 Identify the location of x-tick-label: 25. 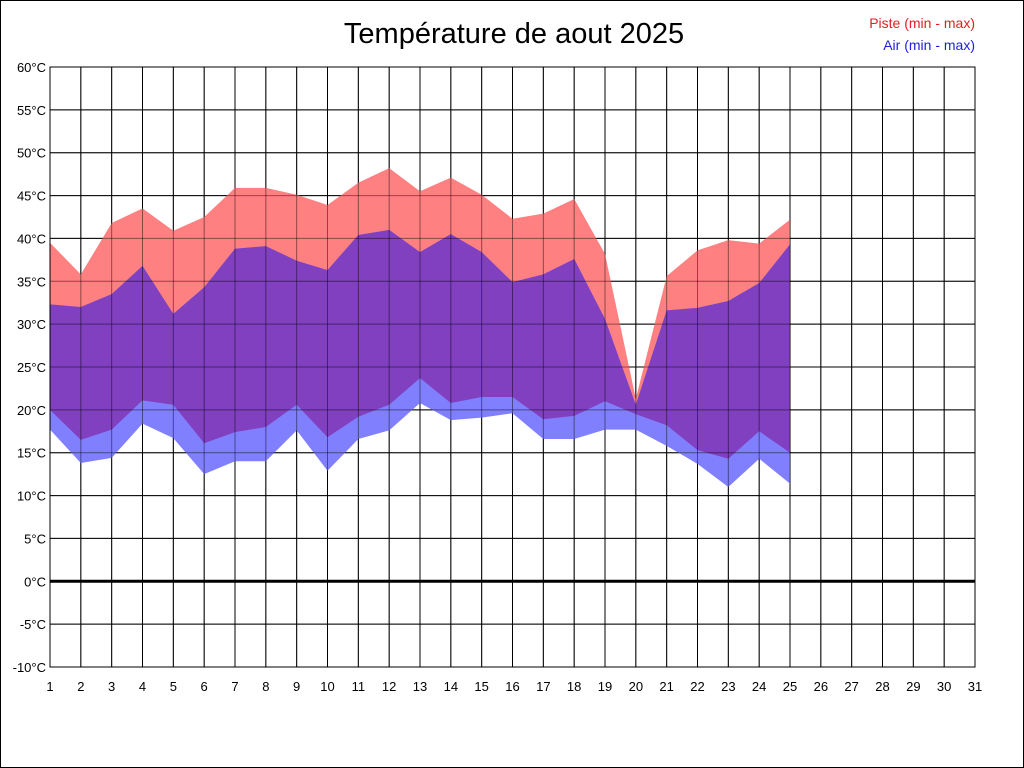
(790, 686).